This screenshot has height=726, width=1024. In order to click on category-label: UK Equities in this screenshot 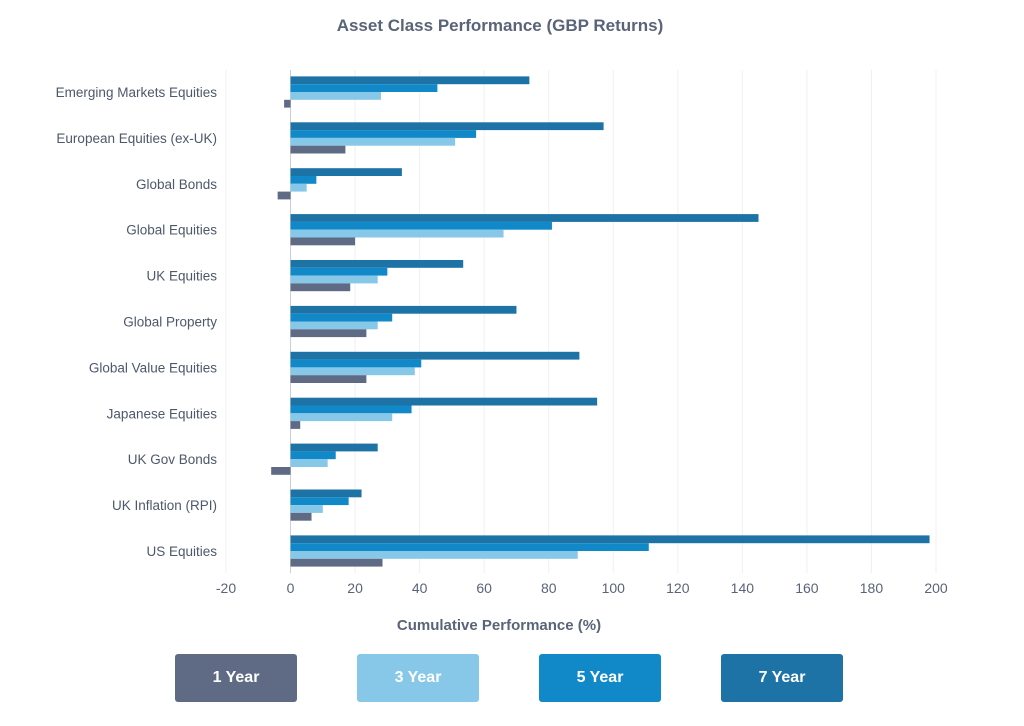, I will do `click(181, 276)`.